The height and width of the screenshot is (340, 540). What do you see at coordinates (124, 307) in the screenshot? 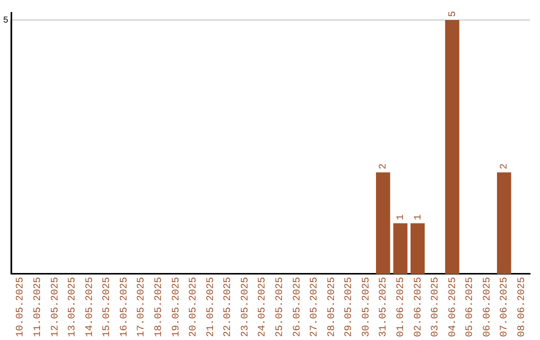
I see `x-tick-label: 16.05.2025` at bounding box center [124, 307].